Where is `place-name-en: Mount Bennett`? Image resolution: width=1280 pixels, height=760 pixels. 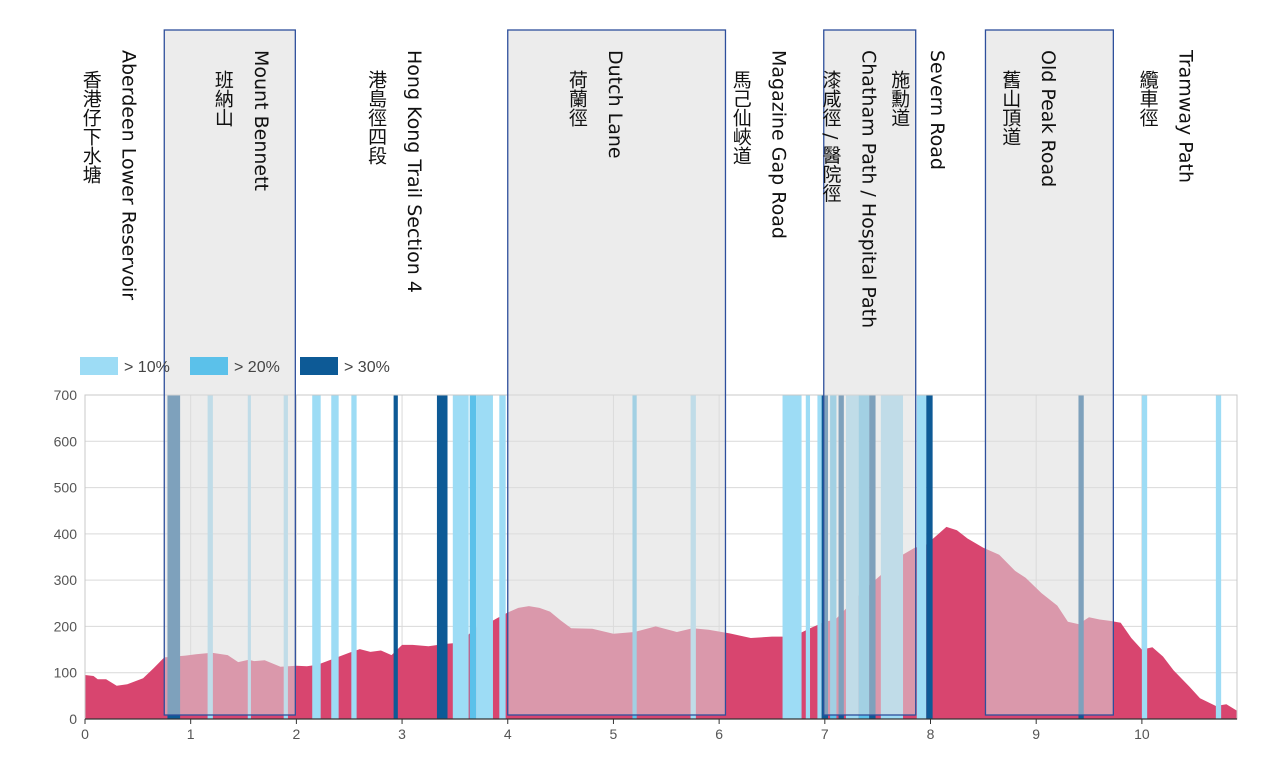 place-name-en: Mount Bennett is located at coordinates (261, 120).